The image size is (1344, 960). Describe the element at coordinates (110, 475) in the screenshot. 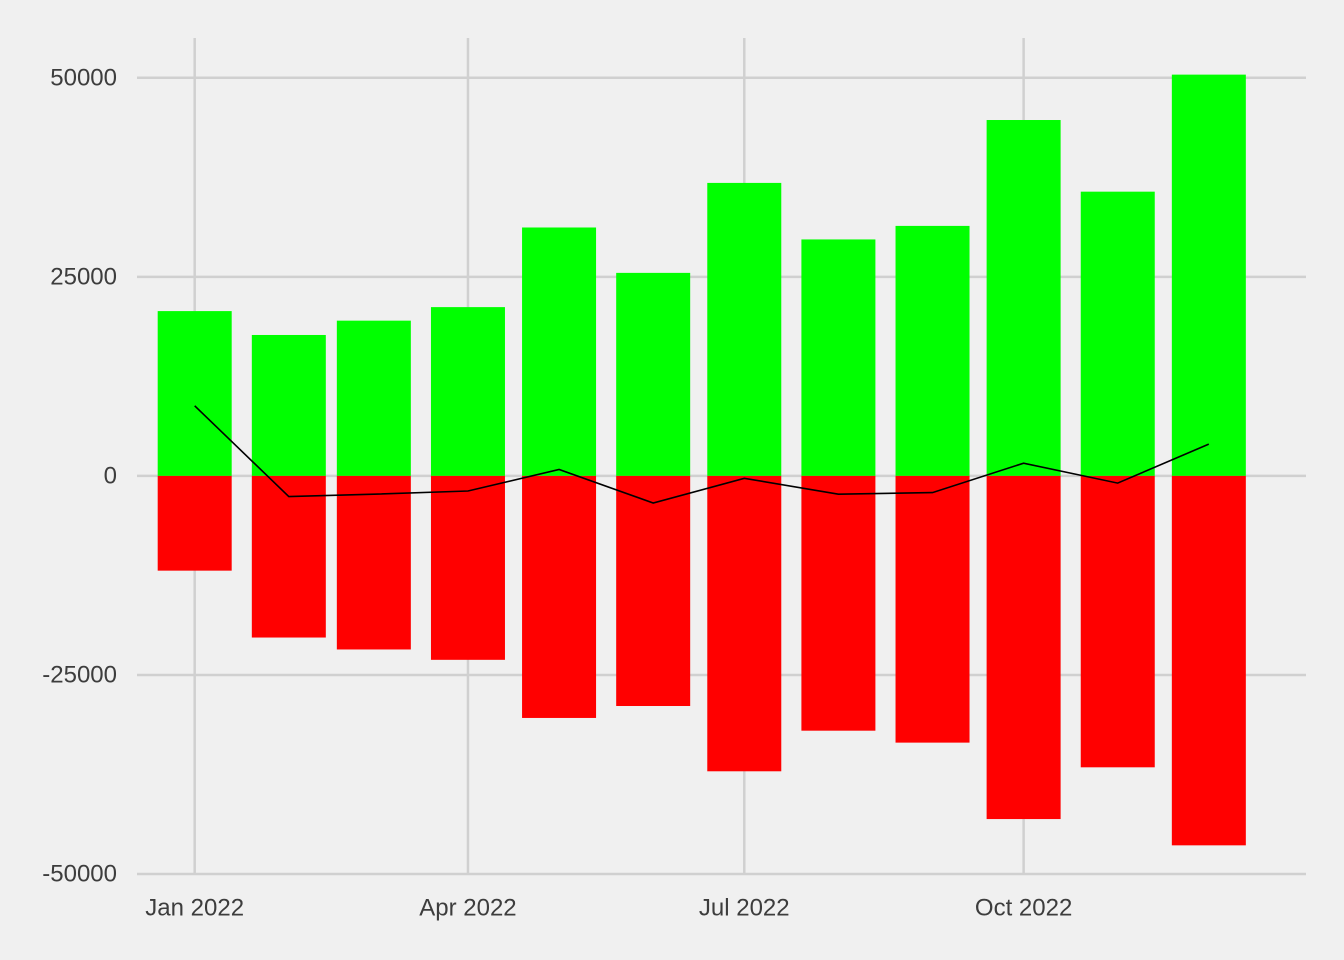

I see `y-tick-label: 0` at that location.